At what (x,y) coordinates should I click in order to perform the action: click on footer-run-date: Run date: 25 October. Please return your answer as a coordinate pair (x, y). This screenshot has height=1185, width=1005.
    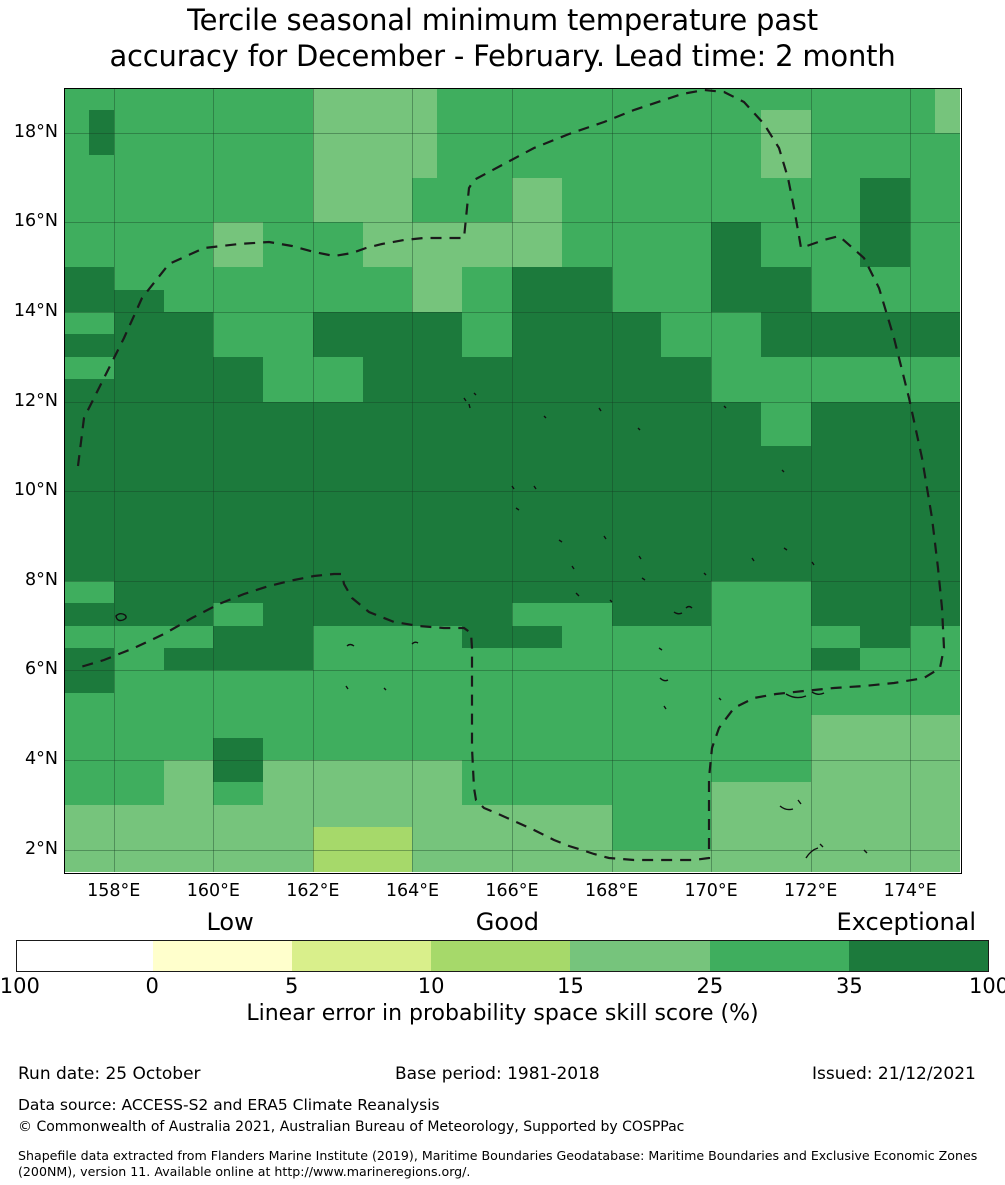
    Looking at the image, I should click on (109, 1074).